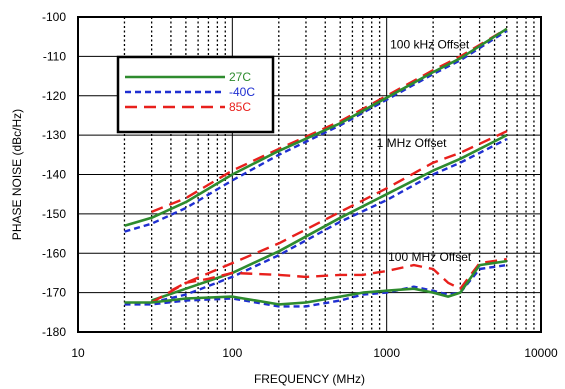 This screenshot has height=389, width=565. I want to click on y-axis-title: PHASE NOISE (dBc/Hz), so click(17, 174).